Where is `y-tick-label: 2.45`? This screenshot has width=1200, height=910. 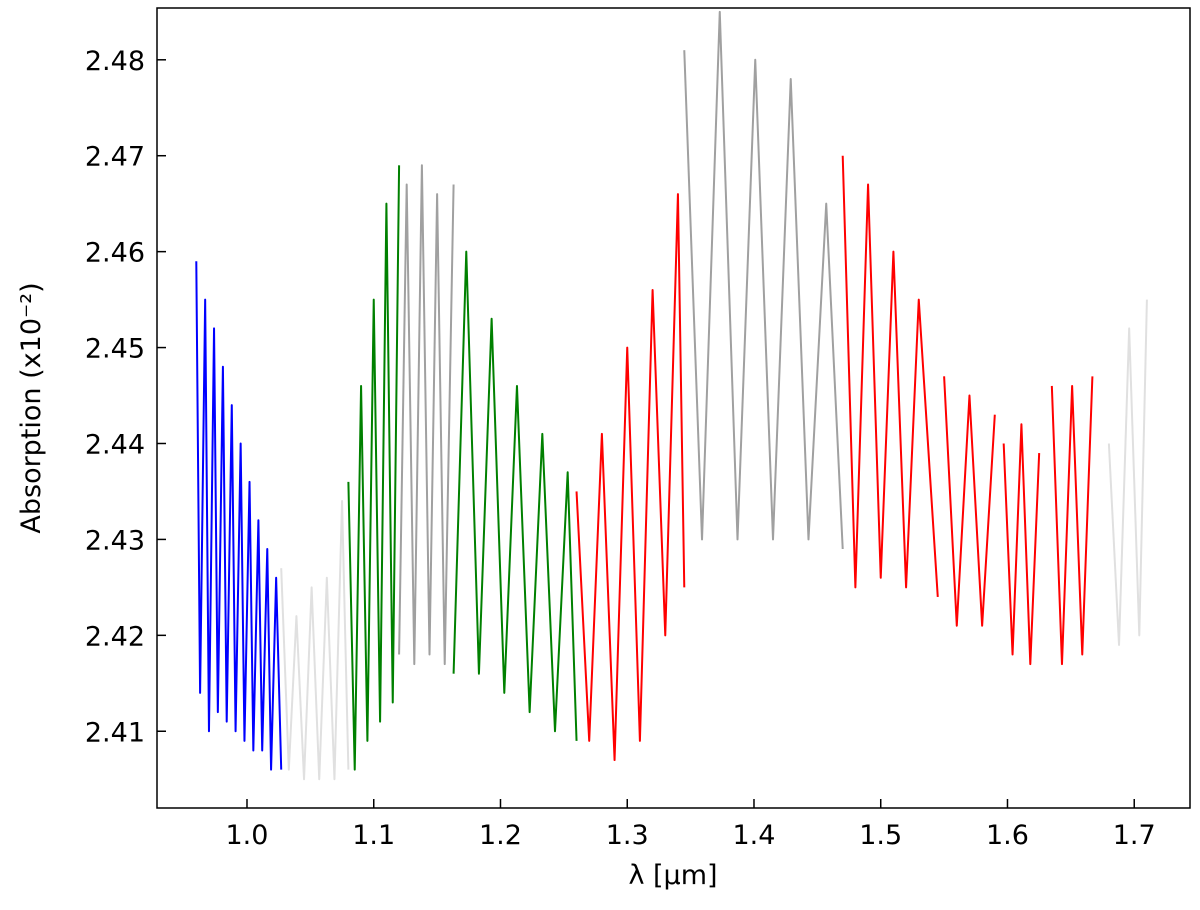 y-tick-label: 2.45 is located at coordinates (115, 349).